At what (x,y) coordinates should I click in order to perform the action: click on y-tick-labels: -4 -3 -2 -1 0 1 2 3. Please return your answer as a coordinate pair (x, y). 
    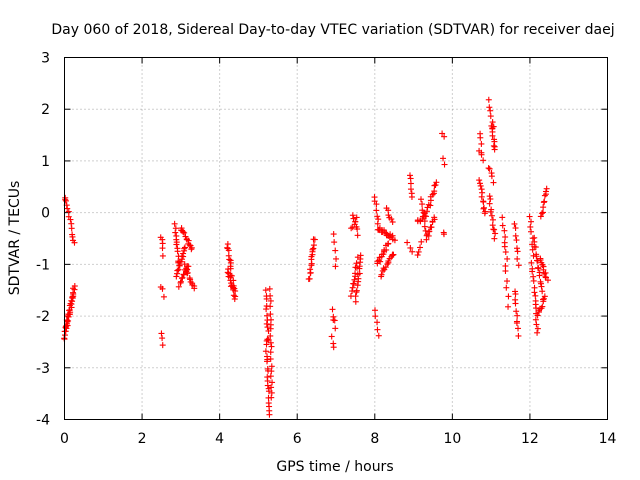
    Looking at the image, I should click on (43, 240).